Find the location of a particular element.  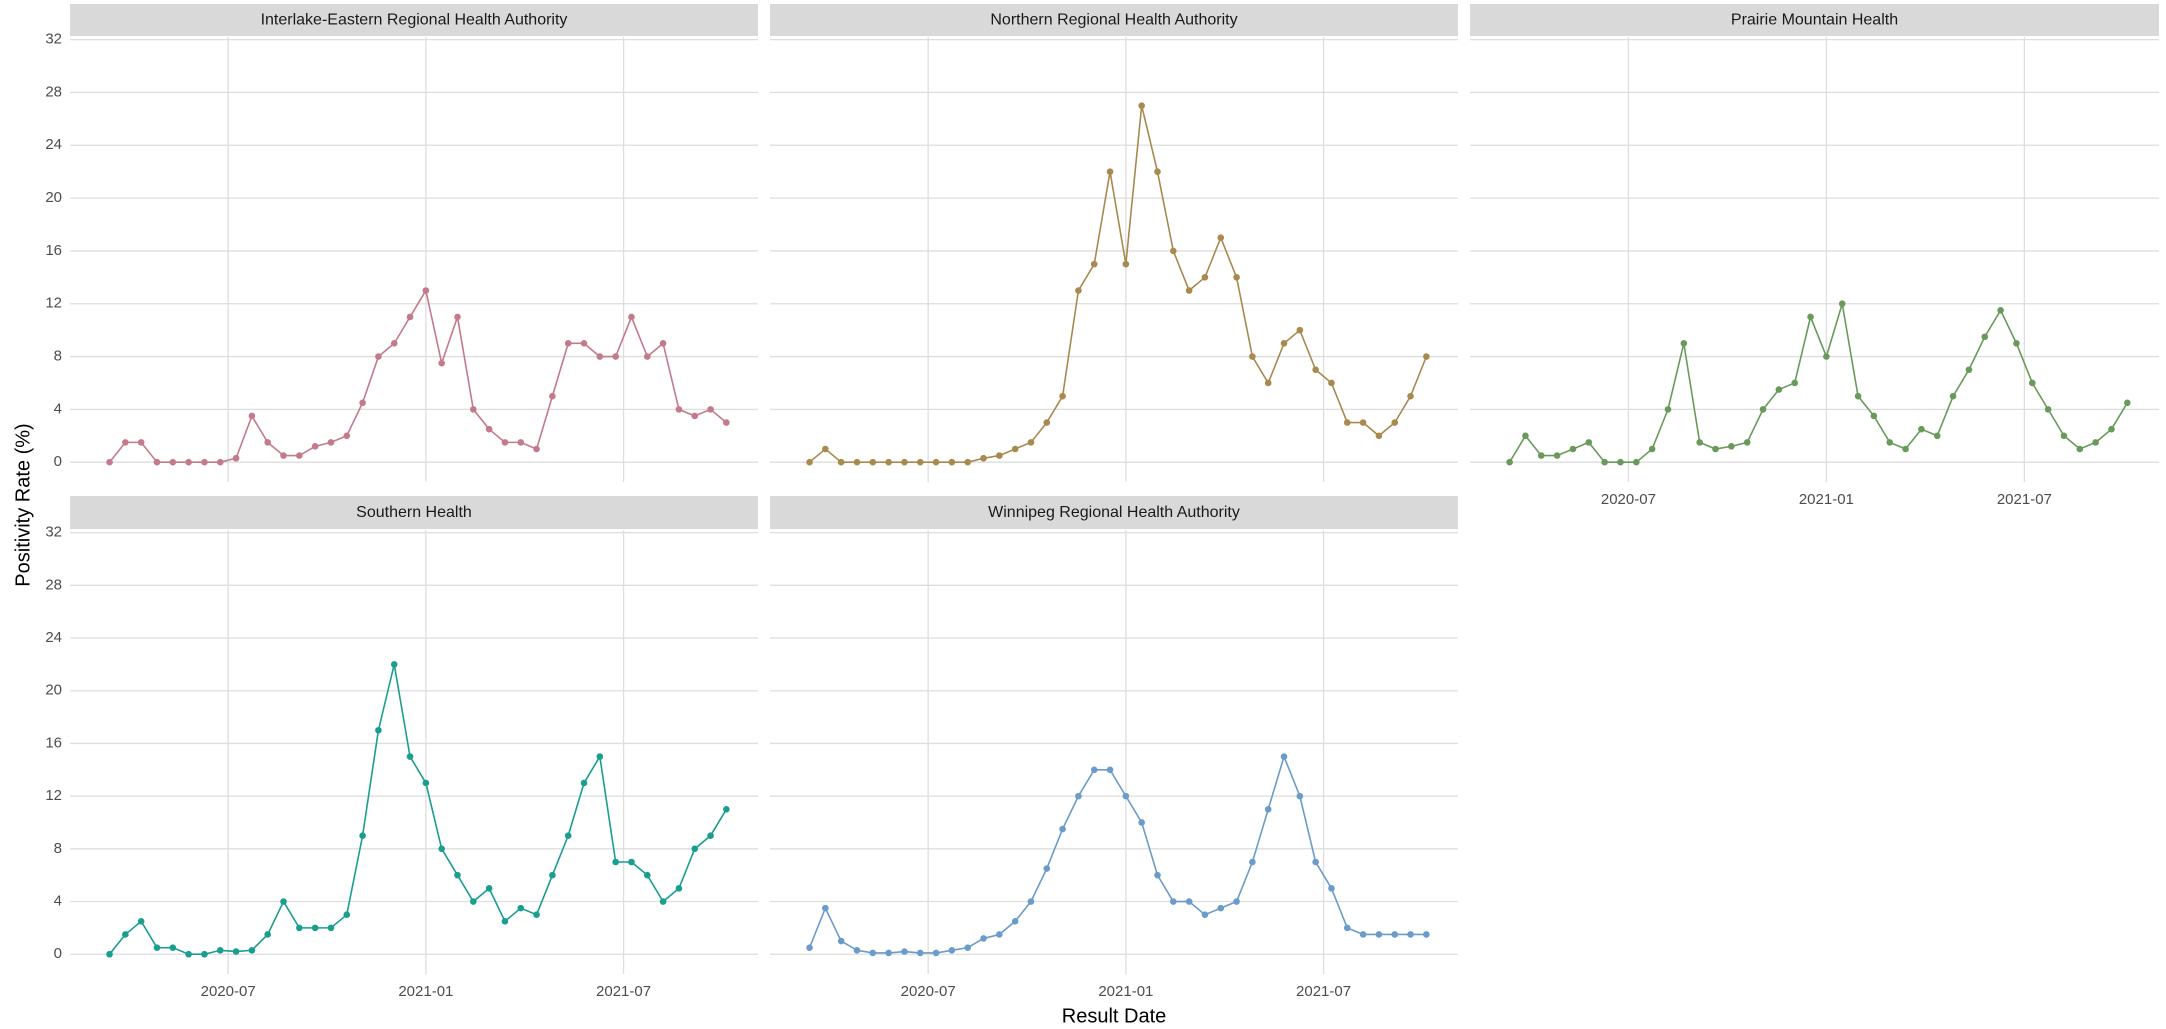

y-tick-label: 16 is located at coordinates (53, 742).